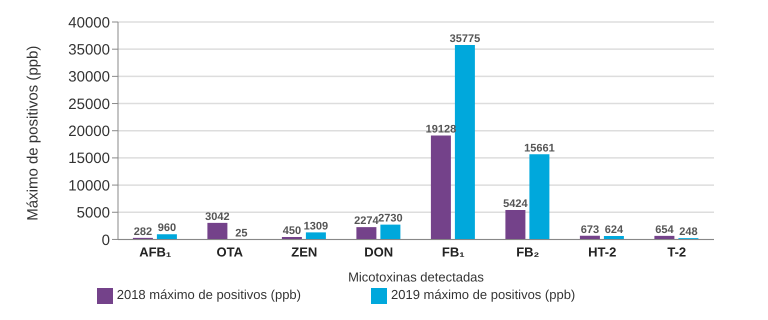  I want to click on data-label: 1309, so click(316, 226).